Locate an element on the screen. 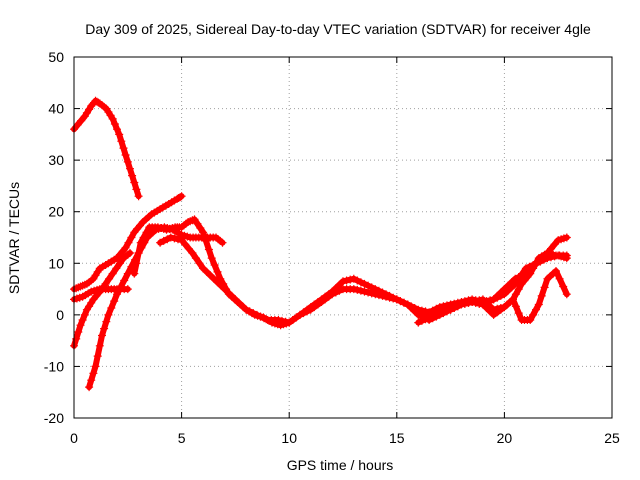  x-tick-label: 0 is located at coordinates (74, 438).